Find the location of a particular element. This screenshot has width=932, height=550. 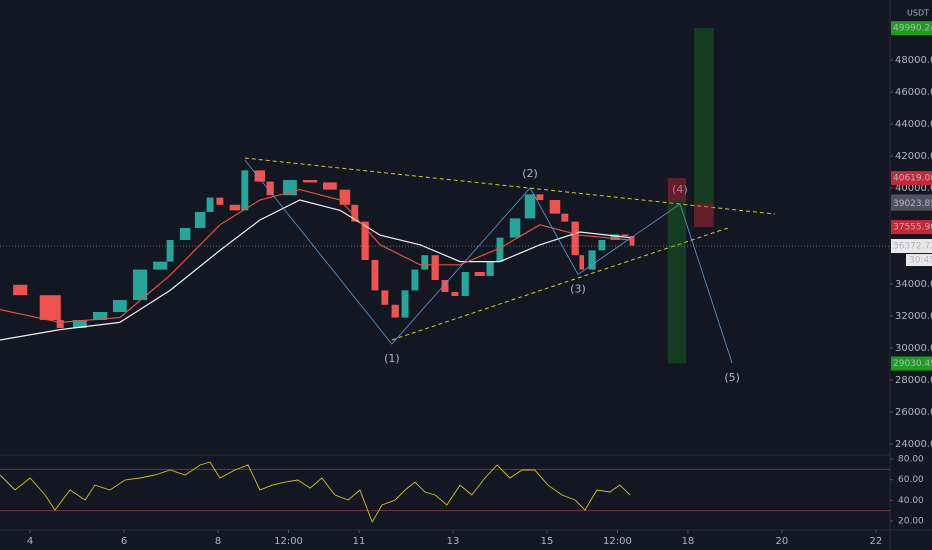

y-tick-label: 34000.00 is located at coordinates (913, 284).